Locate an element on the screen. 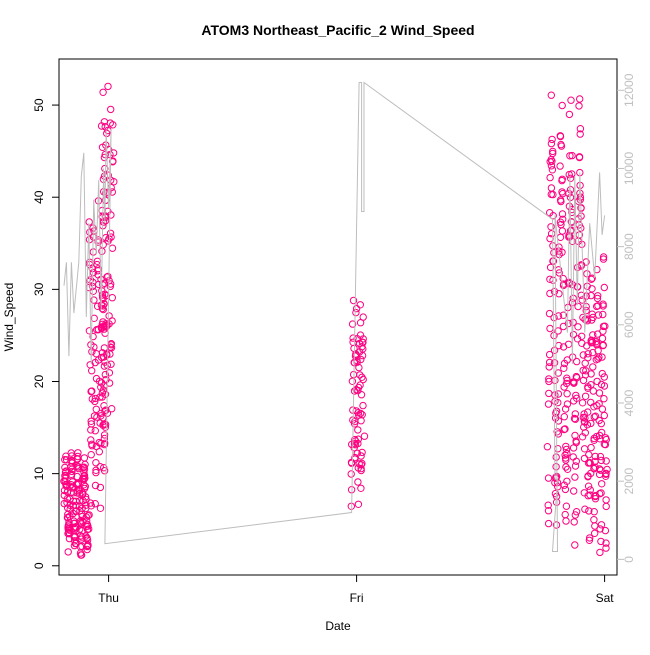  y2-tick-label-12000: 12000 is located at coordinates (629, 90).